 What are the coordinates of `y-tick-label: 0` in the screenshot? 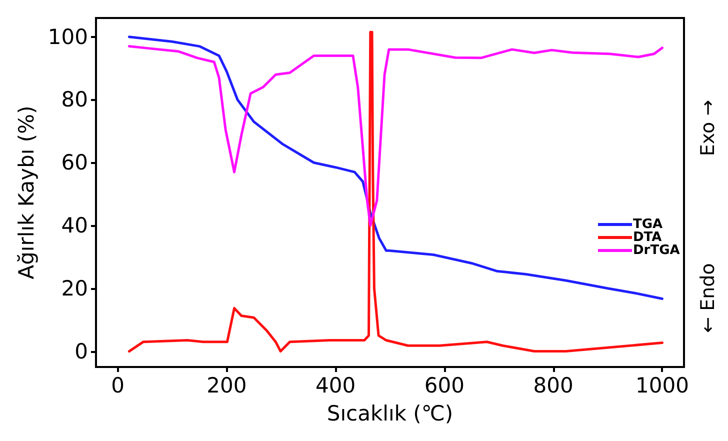 It's located at (81, 351).